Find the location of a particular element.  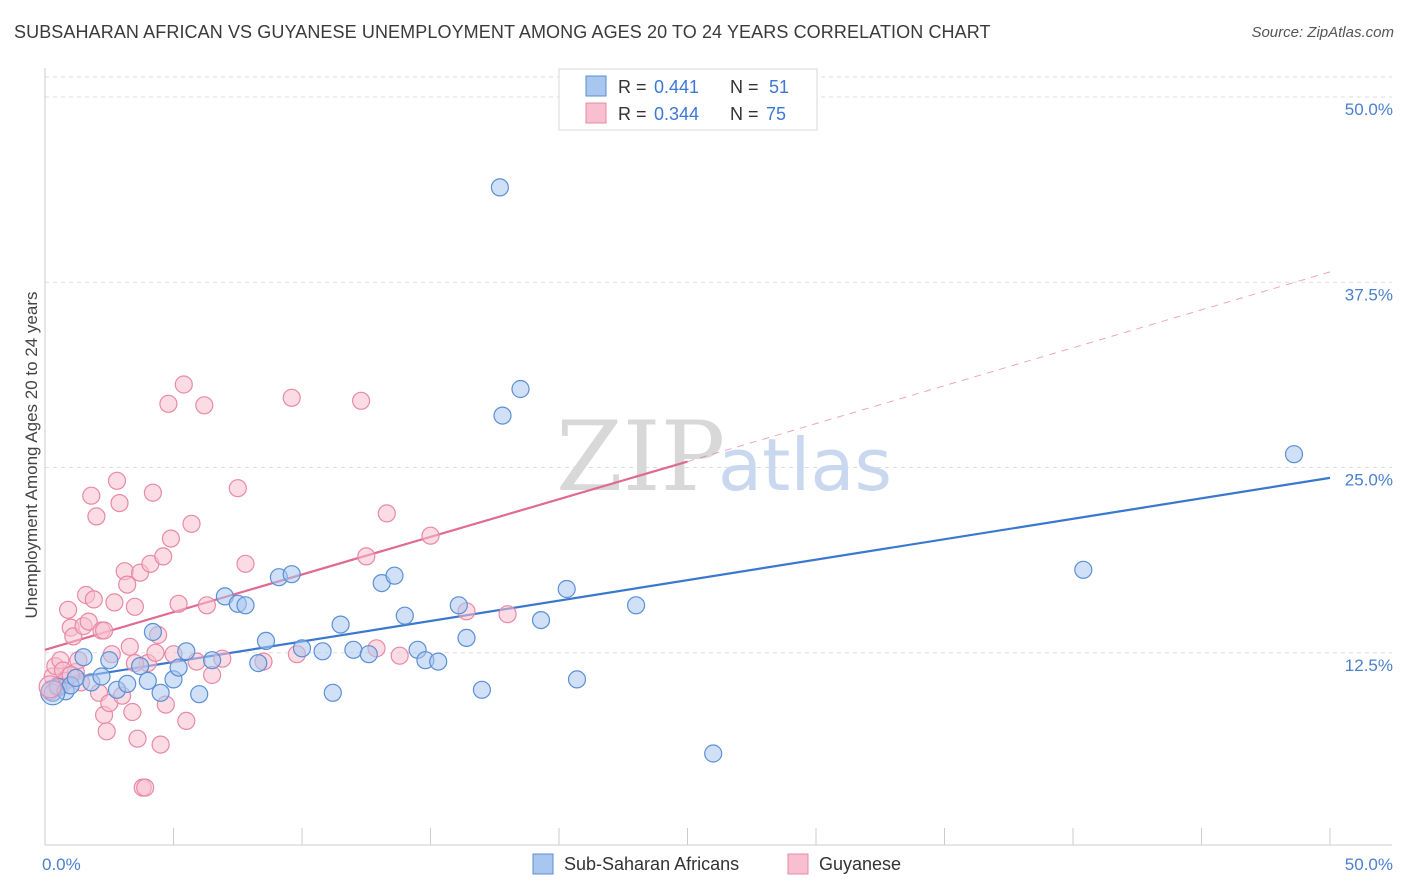

y-tick-label-2: 37.5% is located at coordinates (1369, 294).